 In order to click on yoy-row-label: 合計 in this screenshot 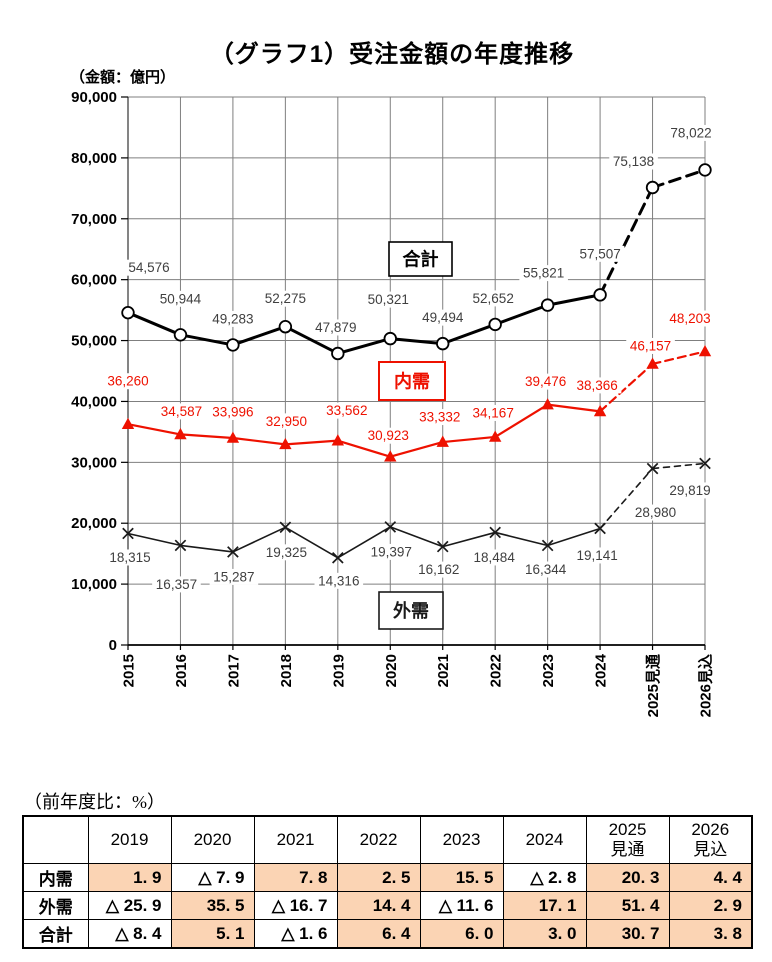, I will do `click(55, 934)`.